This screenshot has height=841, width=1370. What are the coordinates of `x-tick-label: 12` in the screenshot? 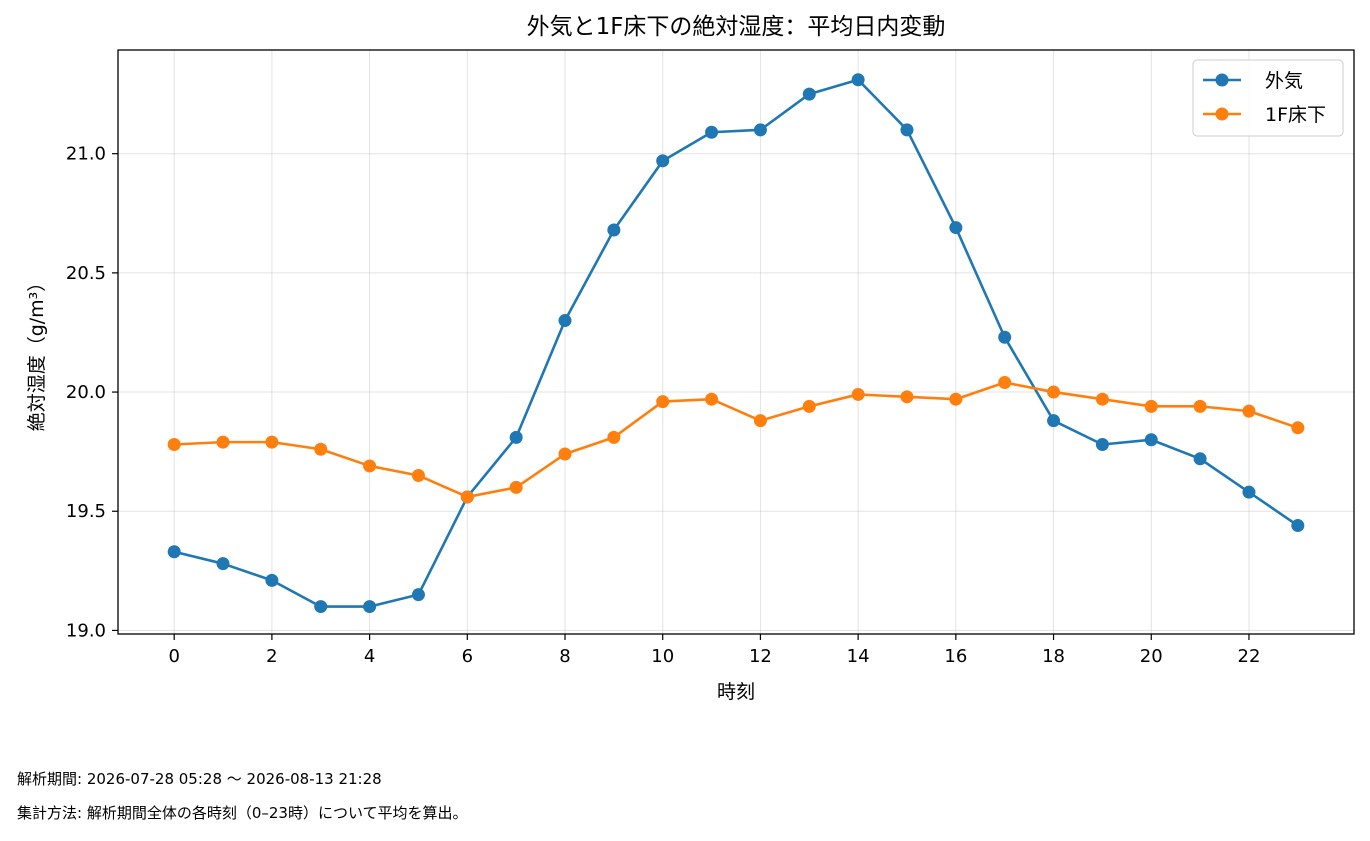 It's located at (760, 656).